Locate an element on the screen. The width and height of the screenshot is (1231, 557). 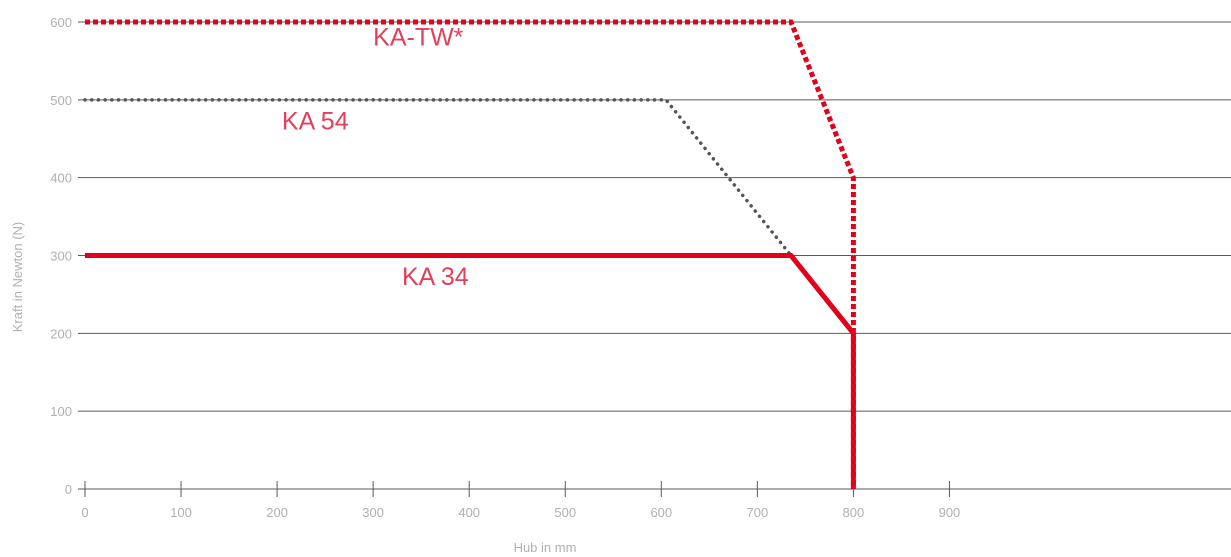
x-tick-label: 800 is located at coordinates (854, 512).